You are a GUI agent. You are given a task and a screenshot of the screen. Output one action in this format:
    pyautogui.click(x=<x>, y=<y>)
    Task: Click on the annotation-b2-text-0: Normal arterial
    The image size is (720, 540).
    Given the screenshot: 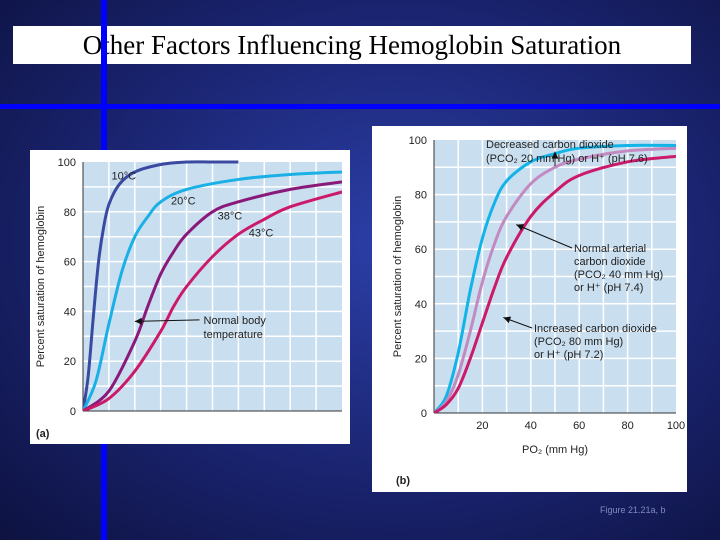 What is the action you would take?
    pyautogui.click(x=610, y=249)
    